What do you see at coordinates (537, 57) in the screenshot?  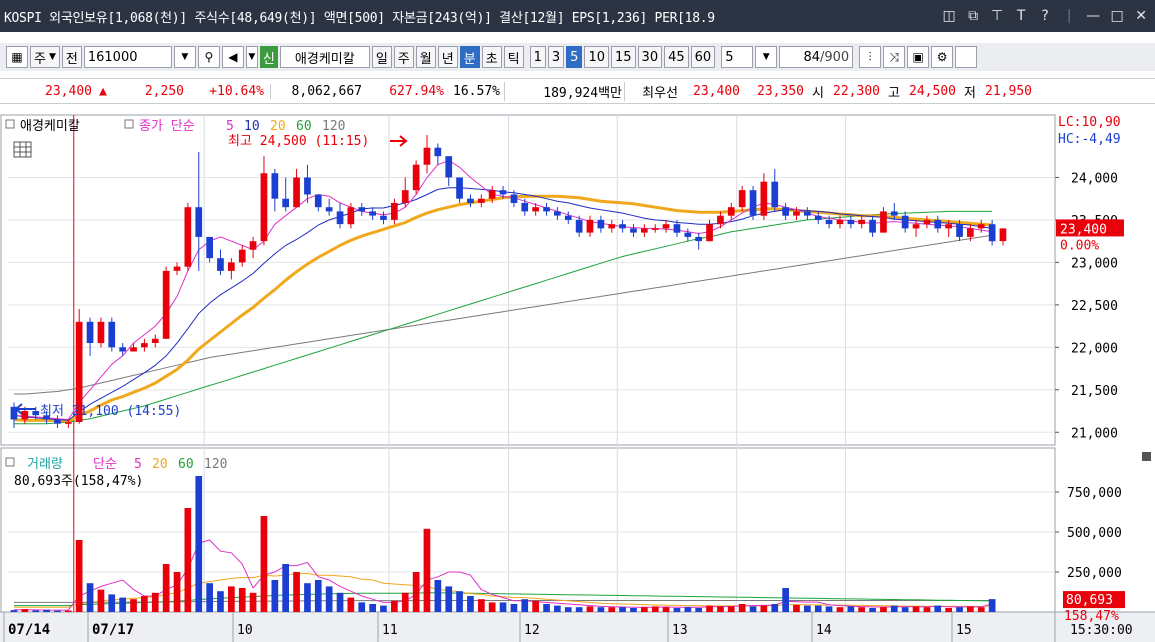 I see `interval-1: 1` at bounding box center [537, 57].